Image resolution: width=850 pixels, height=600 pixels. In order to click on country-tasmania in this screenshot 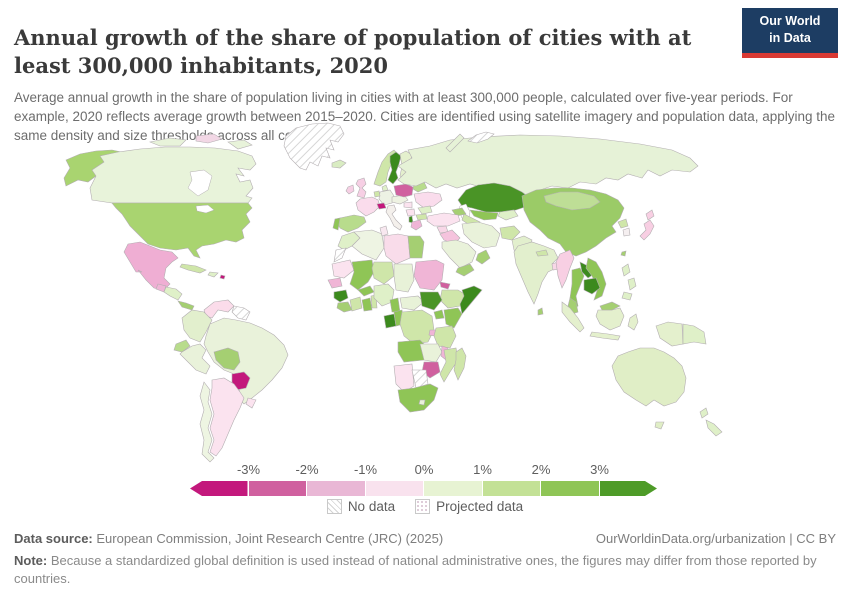, I will do `click(659, 425)`.